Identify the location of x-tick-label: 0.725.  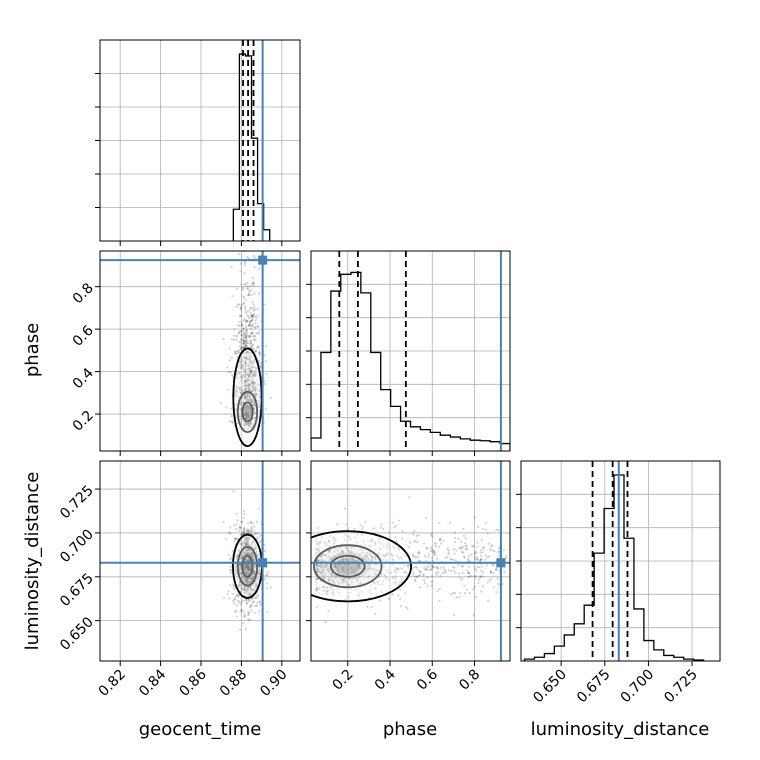
(681, 687).